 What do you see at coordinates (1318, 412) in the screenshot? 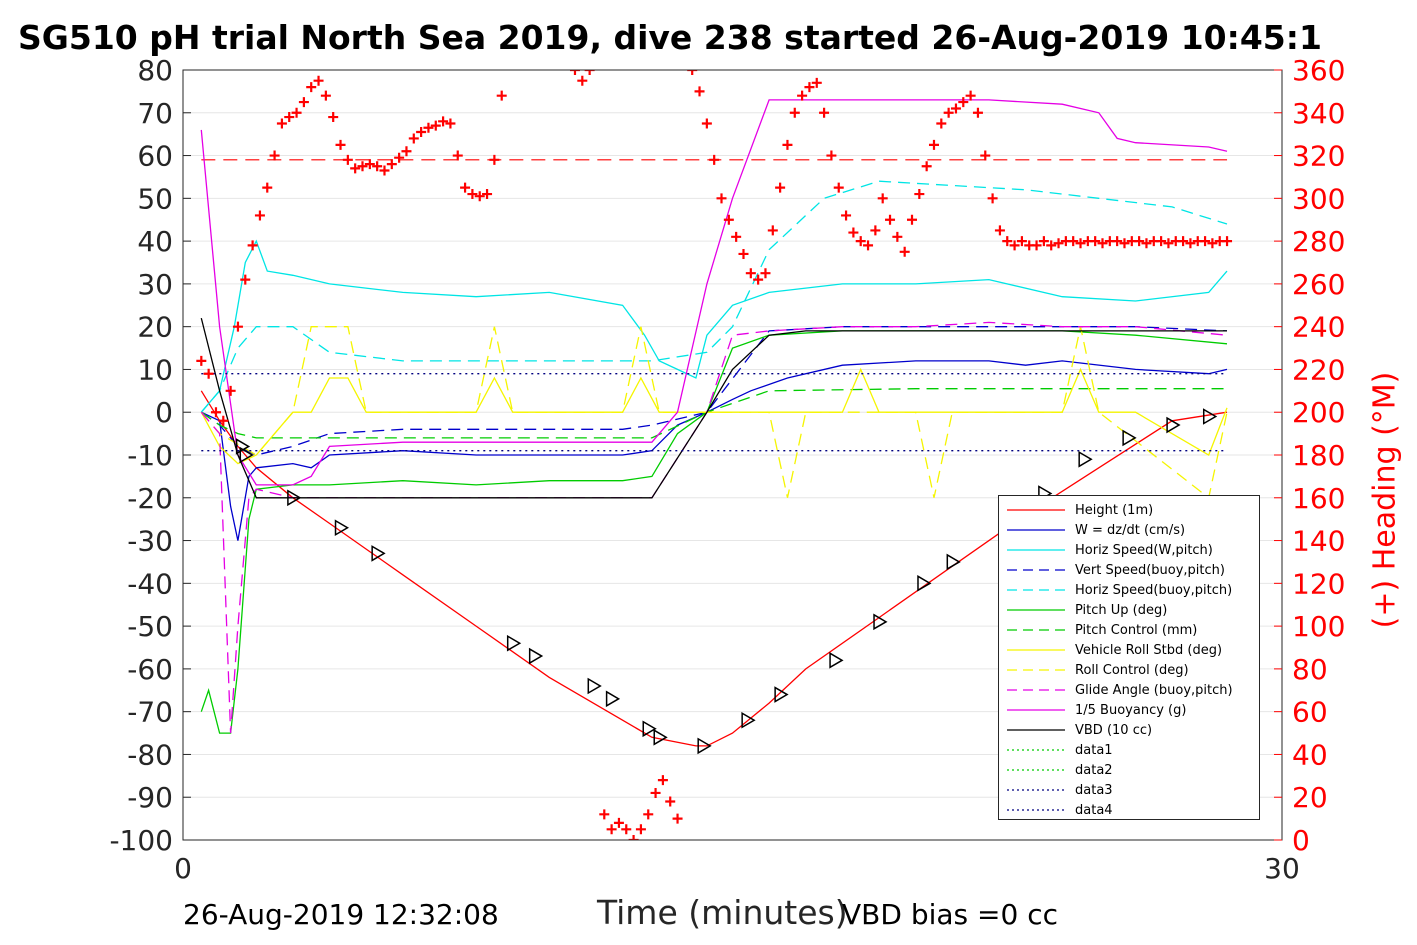
I see `right-tick-label: 200` at bounding box center [1318, 412].